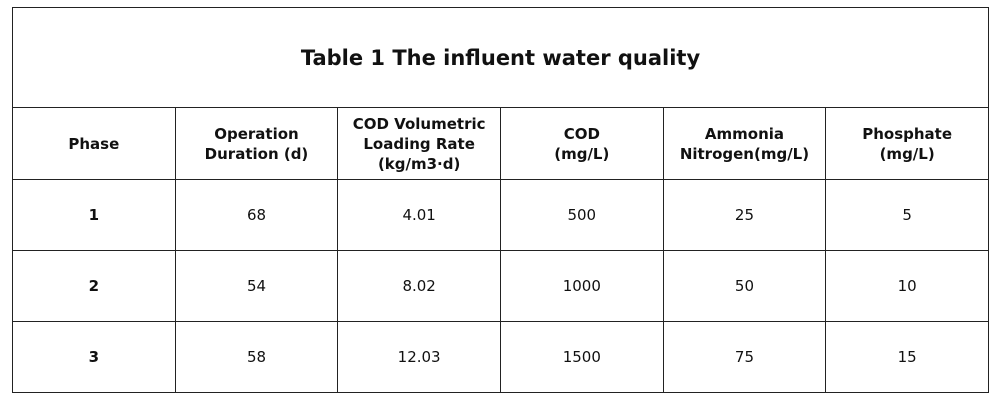  What do you see at coordinates (256, 286) in the screenshot?
I see `value-cell: 54` at bounding box center [256, 286].